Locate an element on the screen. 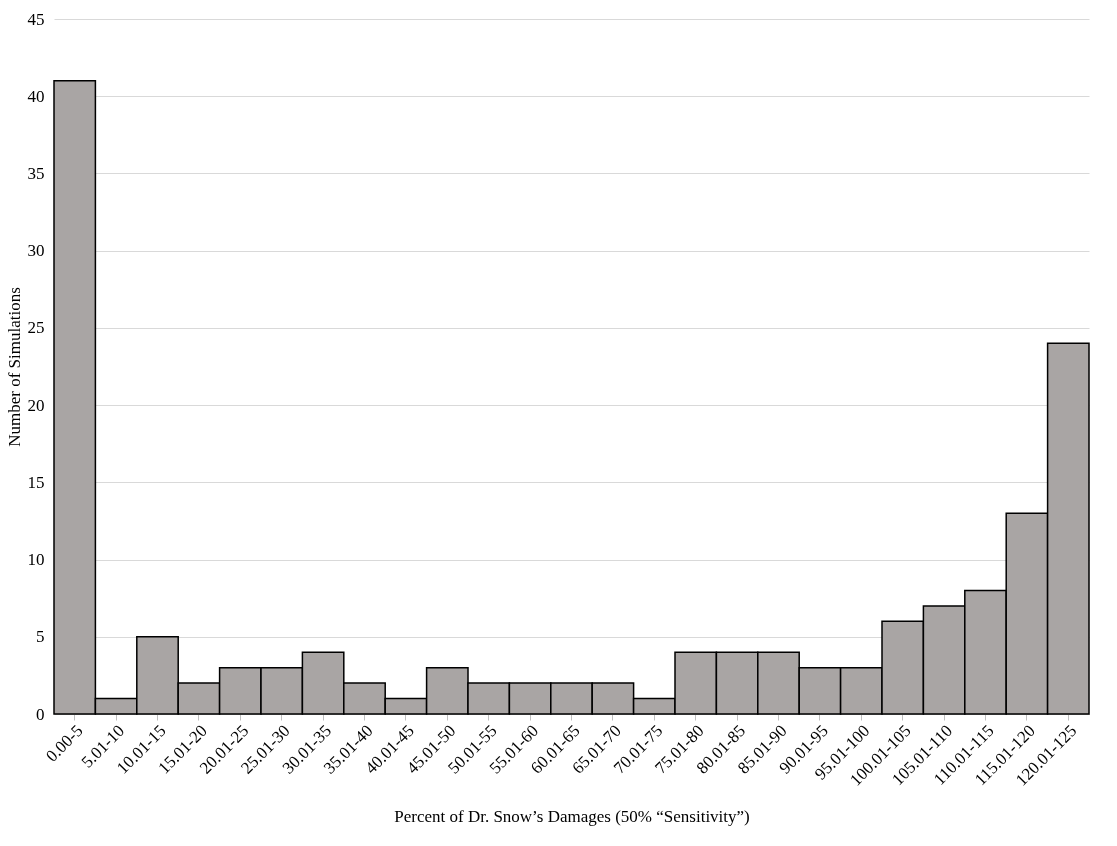  y-tick-label: 40 is located at coordinates (36, 96).